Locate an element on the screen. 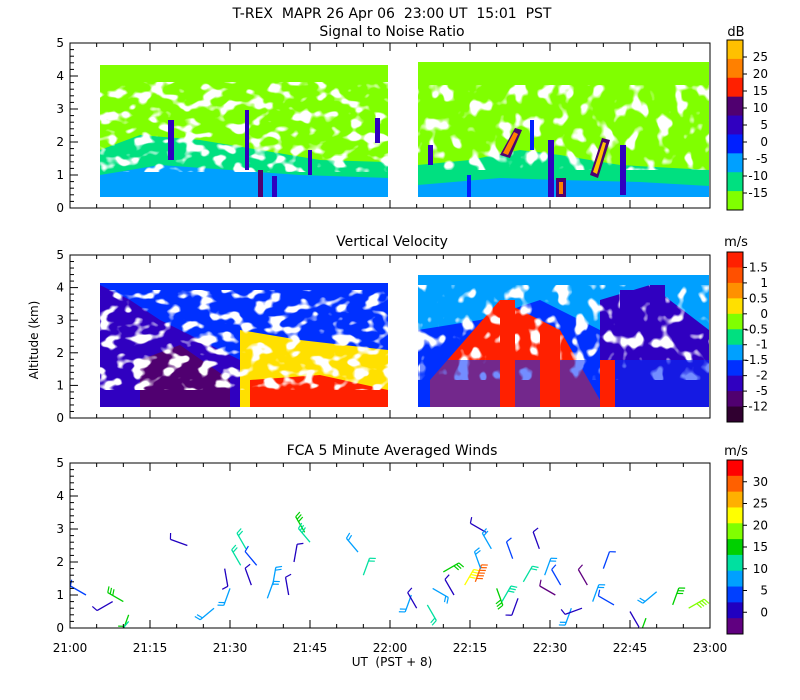  y-tick-label: 1 is located at coordinates (60, 385).